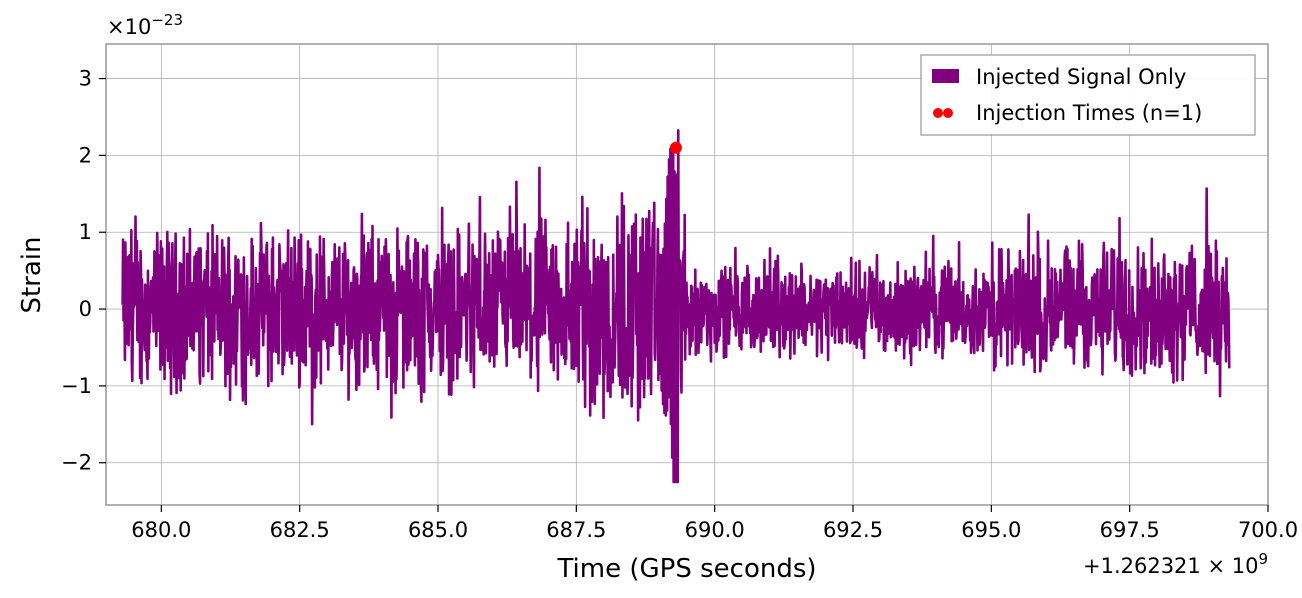 This screenshot has height=598, width=1302. I want to click on x-tick-label: 690.0, so click(715, 530).